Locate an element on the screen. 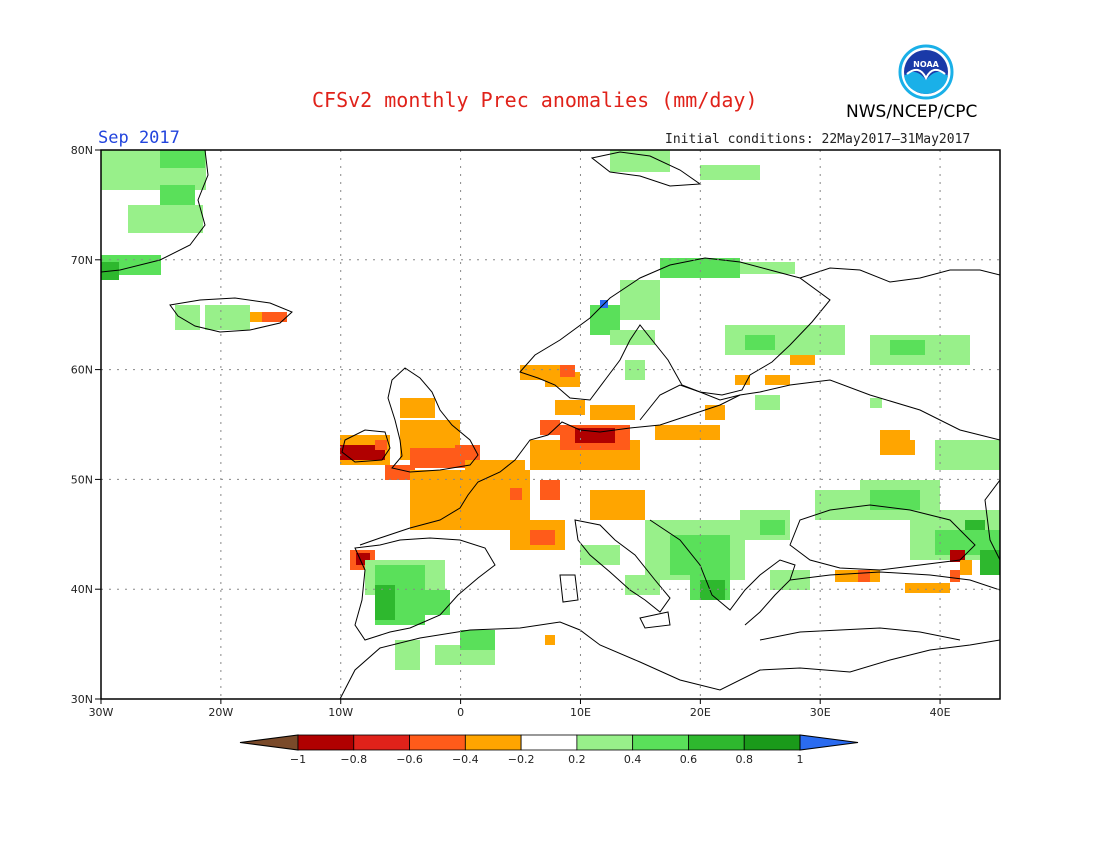  colorbar: −1 −0.8 −0.6 −0.4 −0.2 0.2 0.4 0.6 0.8 1 is located at coordinates (549, 750).